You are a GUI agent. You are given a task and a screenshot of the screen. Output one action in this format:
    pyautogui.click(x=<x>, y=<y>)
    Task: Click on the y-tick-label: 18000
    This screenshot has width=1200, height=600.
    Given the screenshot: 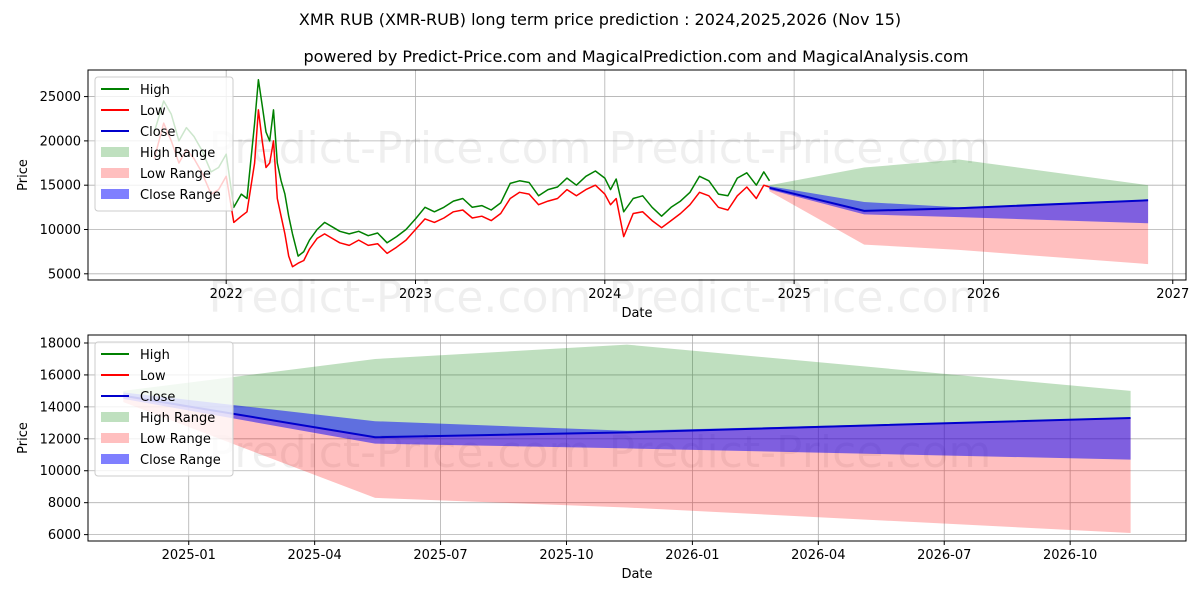 What is the action you would take?
    pyautogui.click(x=60, y=343)
    